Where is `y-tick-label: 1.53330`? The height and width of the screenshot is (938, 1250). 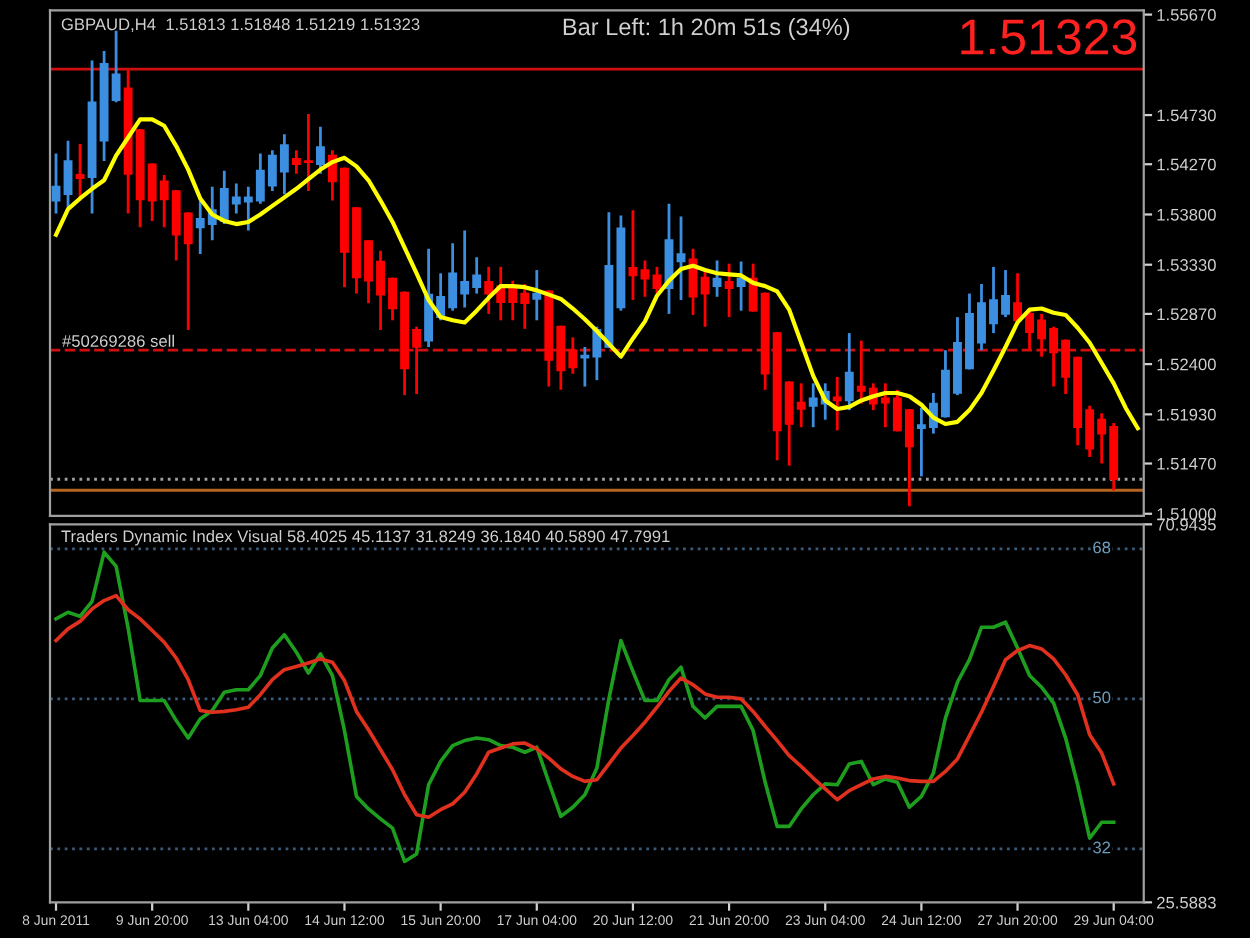
y-tick-label: 1.53330 is located at coordinates (1186, 265).